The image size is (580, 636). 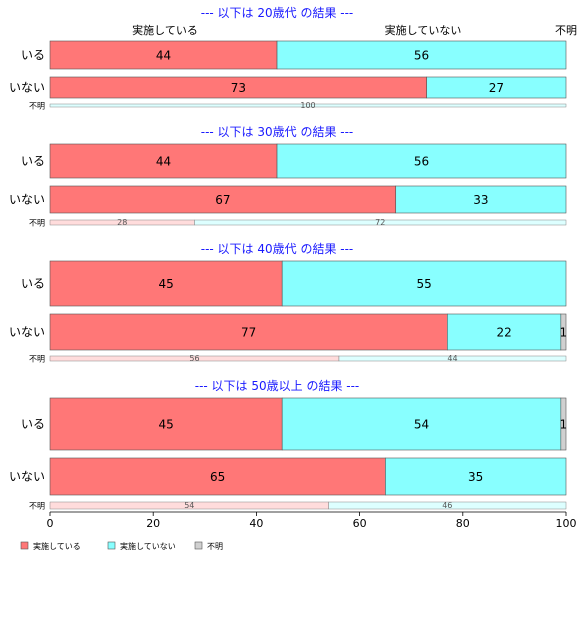 What do you see at coordinates (463, 523) in the screenshot?
I see `x-tick-label: 80` at bounding box center [463, 523].